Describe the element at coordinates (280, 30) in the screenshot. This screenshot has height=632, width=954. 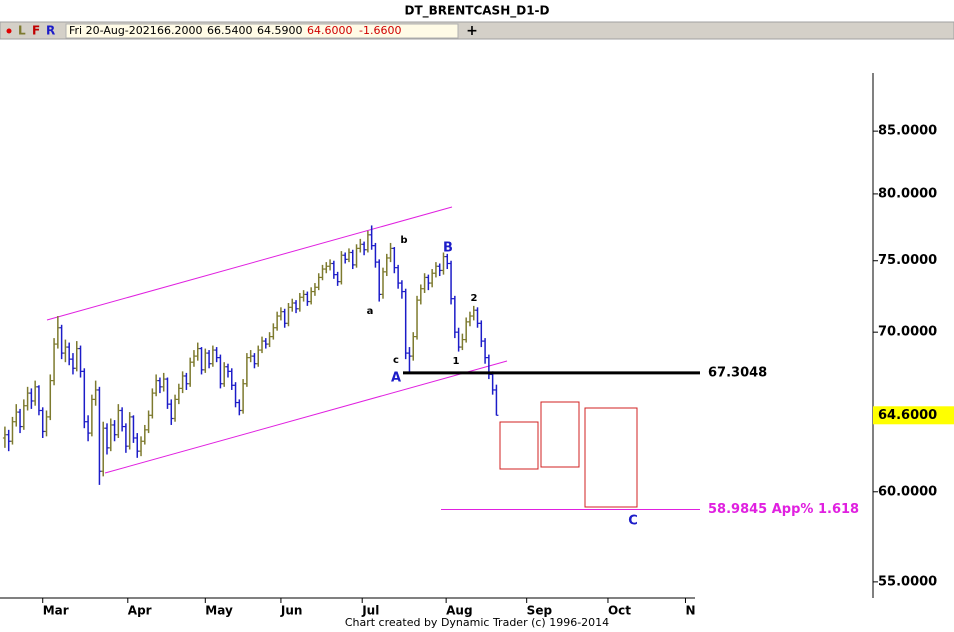
I see `readout-low: 64.5900` at that location.